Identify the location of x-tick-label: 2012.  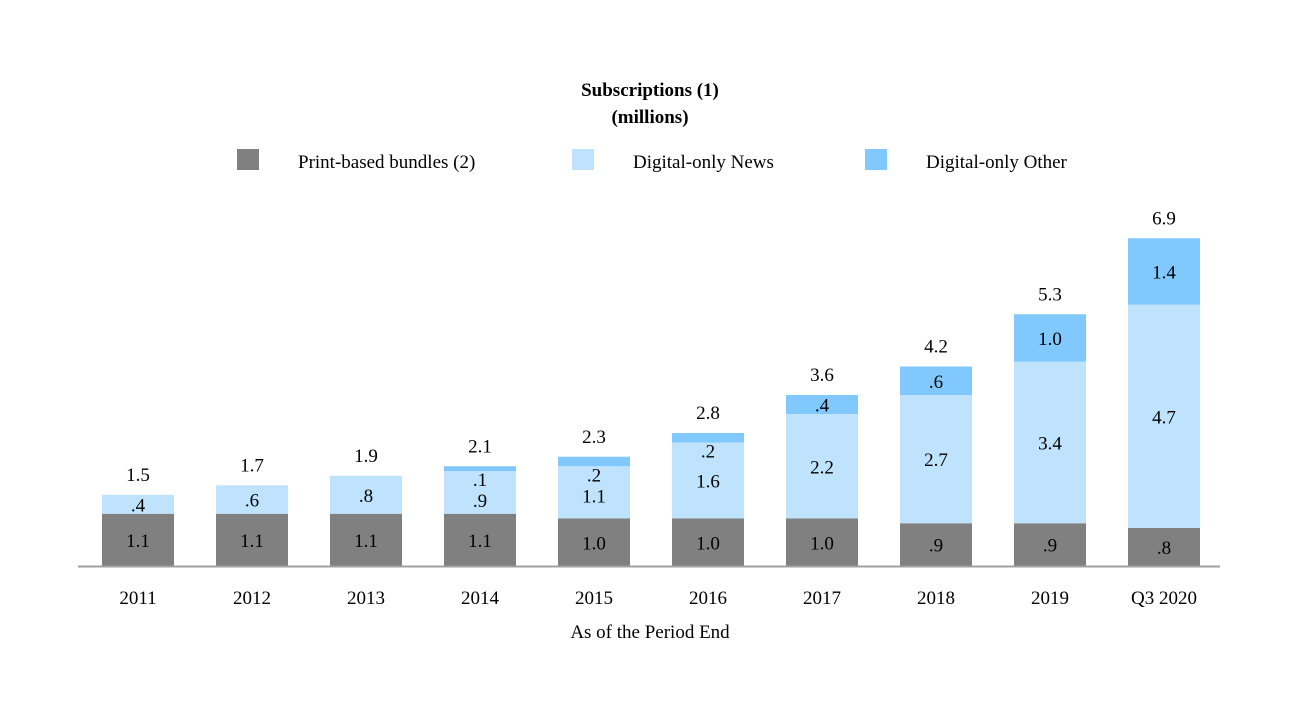
(252, 598).